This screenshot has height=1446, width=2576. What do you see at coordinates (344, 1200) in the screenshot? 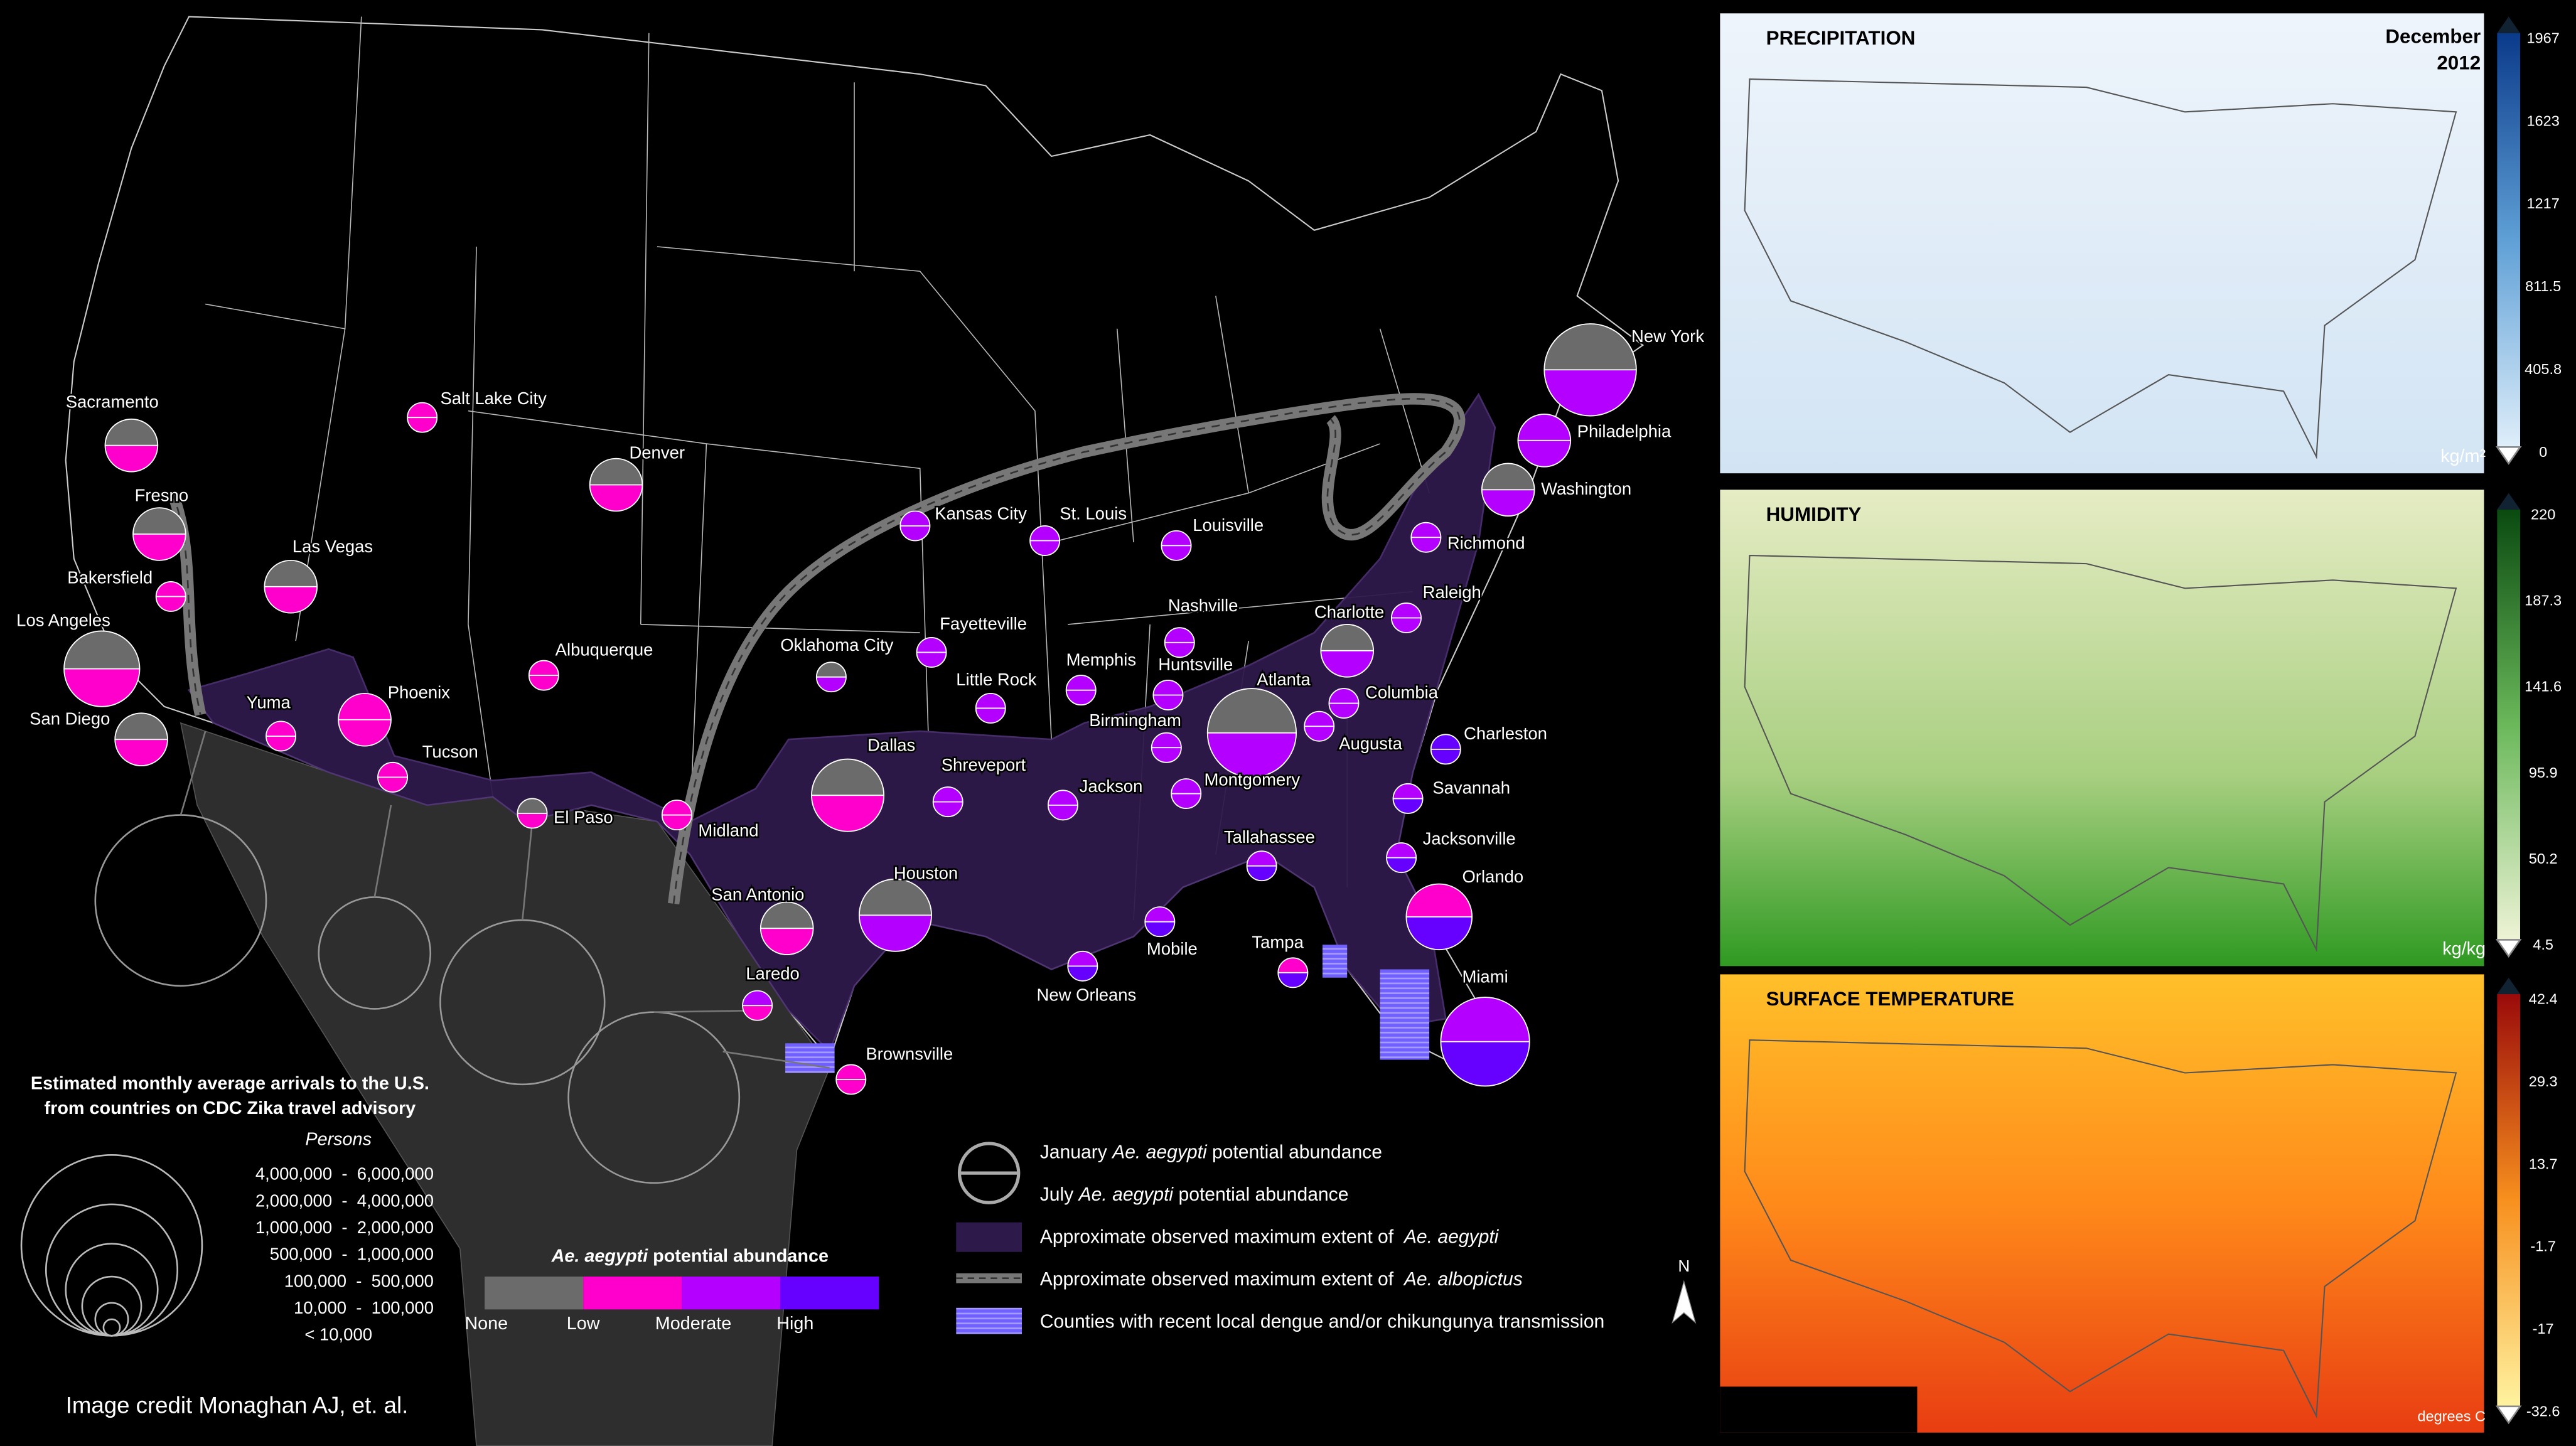
I see `arrivals-range: 2,000,000 - 4,000,000` at bounding box center [344, 1200].